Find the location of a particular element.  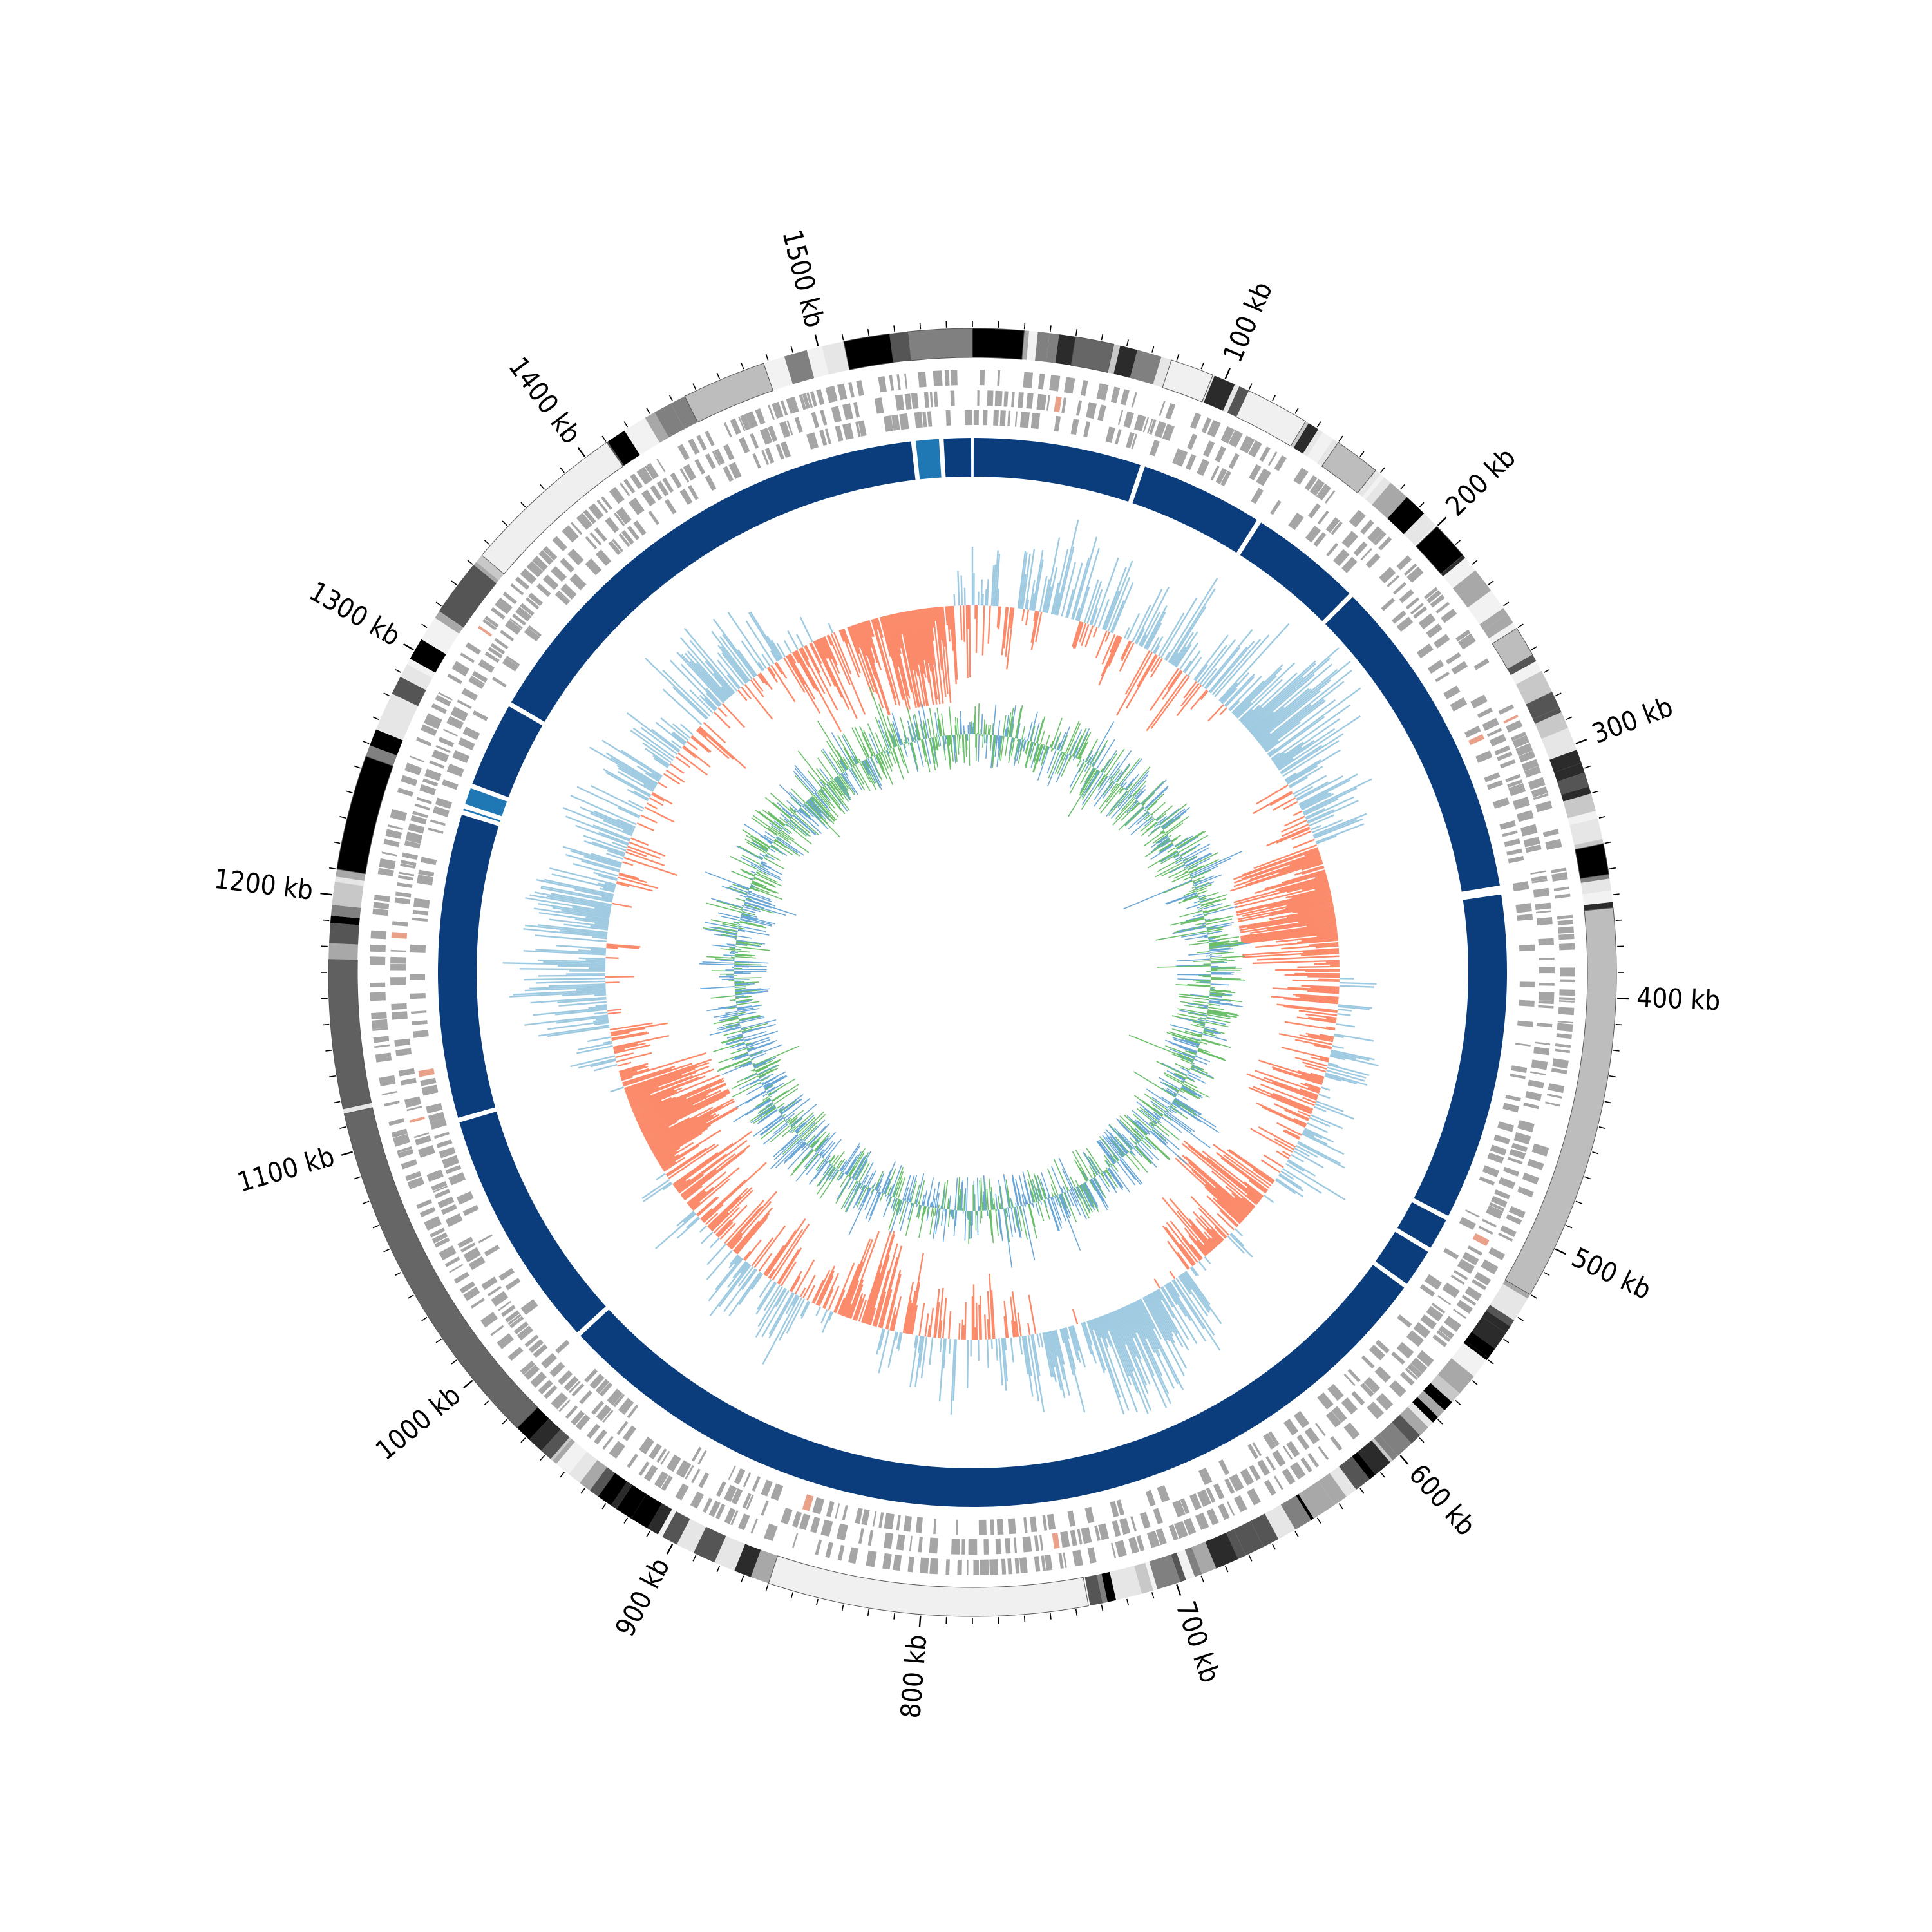

scale-label: 1000 kb is located at coordinates (418, 1422).